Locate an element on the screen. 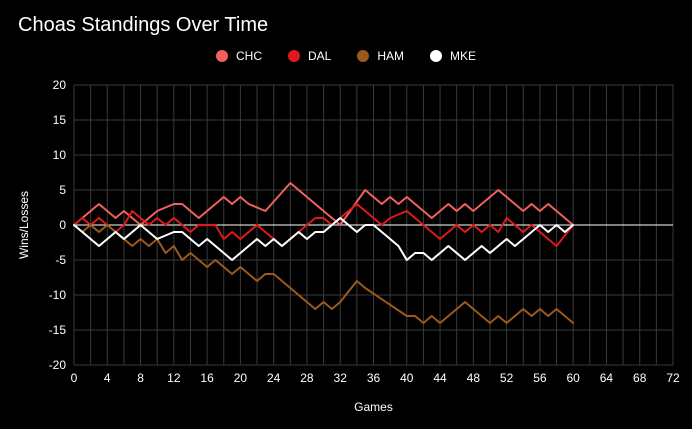  x-tick-label: 32 is located at coordinates (341, 378).